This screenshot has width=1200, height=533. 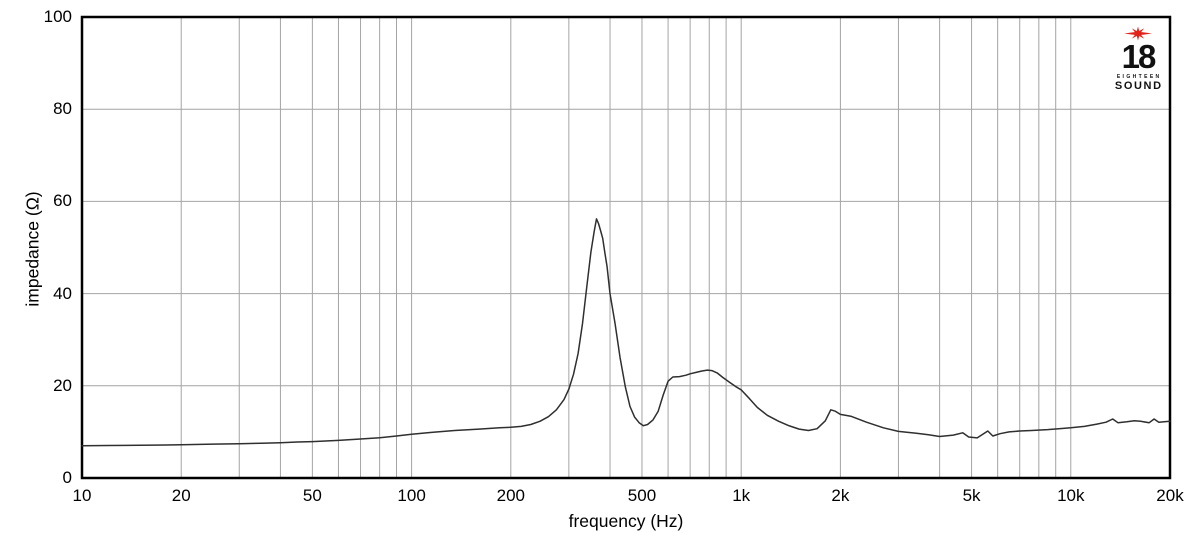 I want to click on logo-brand: SOUND, so click(x=1138, y=86).